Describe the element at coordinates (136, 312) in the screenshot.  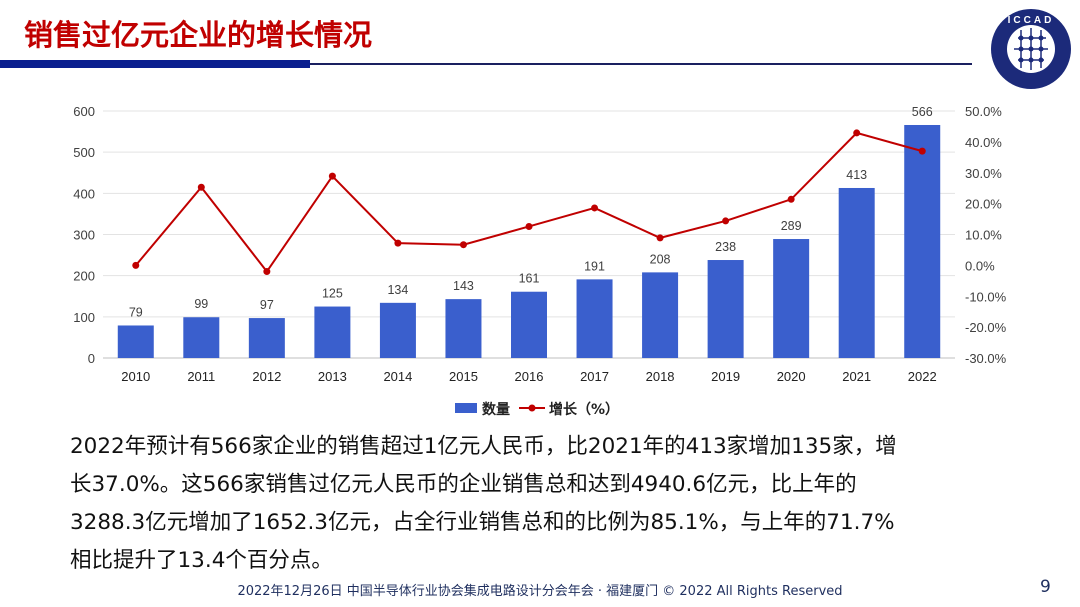
I see `bar-data-label: 79` at that location.